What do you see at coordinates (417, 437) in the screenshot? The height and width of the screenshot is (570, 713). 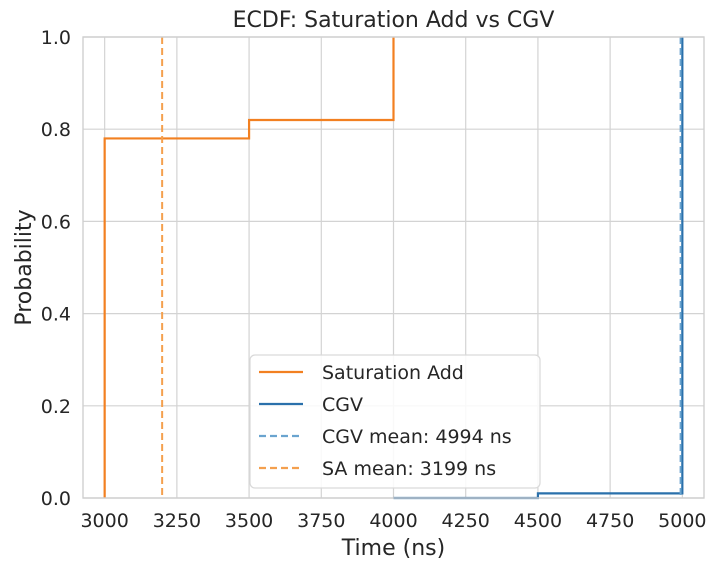 I see `legend-label-cgv-mean: CGV mean: 4994 ns` at bounding box center [417, 437].